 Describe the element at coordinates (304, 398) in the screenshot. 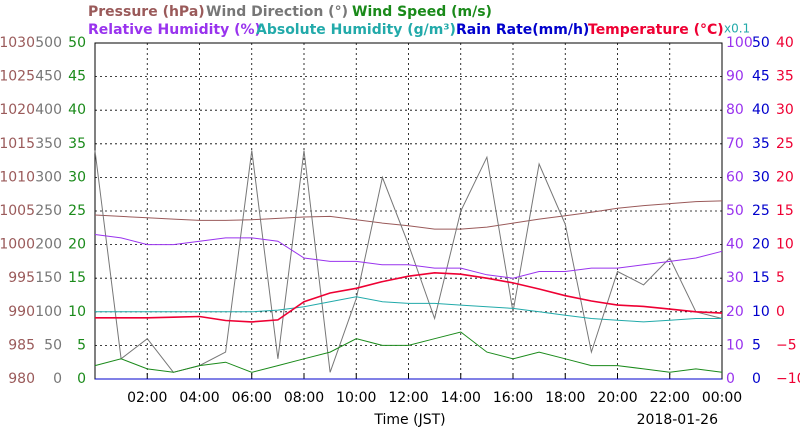

I see `x-tick-label: 08:00` at that location.